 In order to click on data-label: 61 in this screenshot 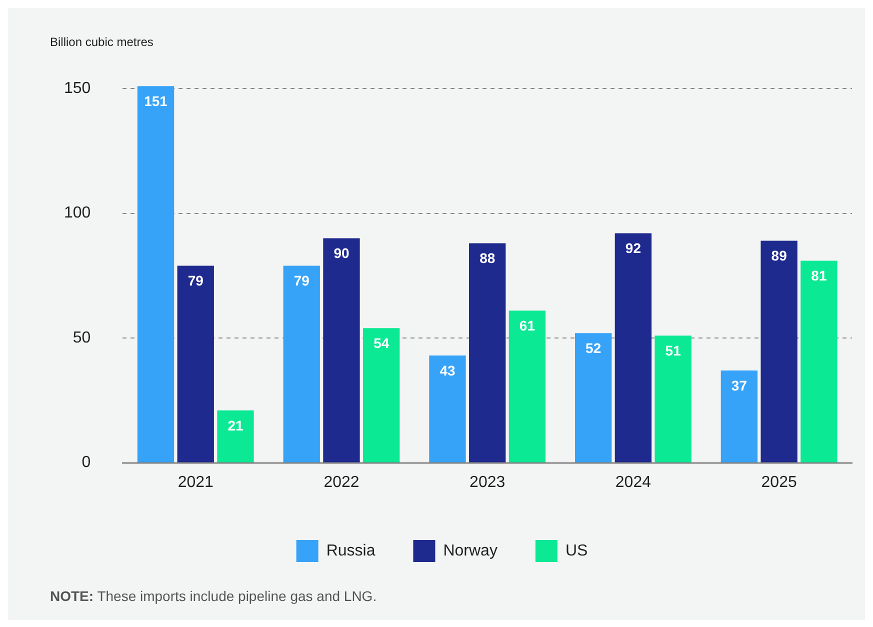, I will do `click(527, 325)`.